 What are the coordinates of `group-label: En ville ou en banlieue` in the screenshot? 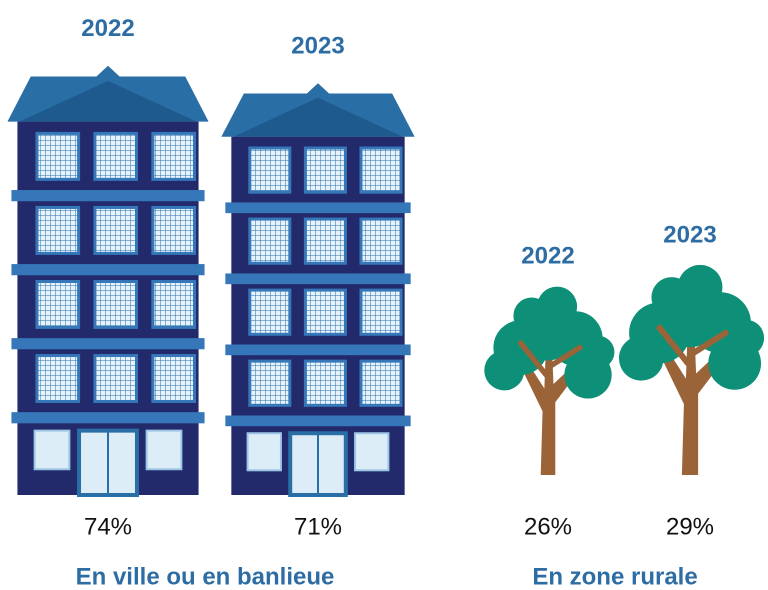 It's located at (205, 576).